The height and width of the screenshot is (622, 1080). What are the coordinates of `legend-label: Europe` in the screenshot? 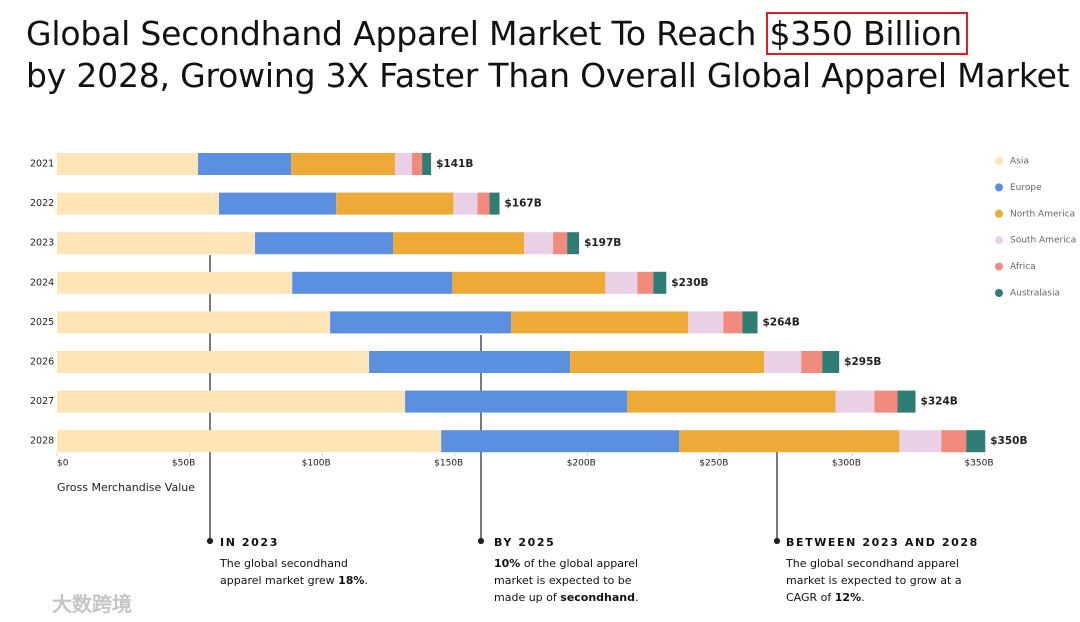 It's located at (1026, 188).